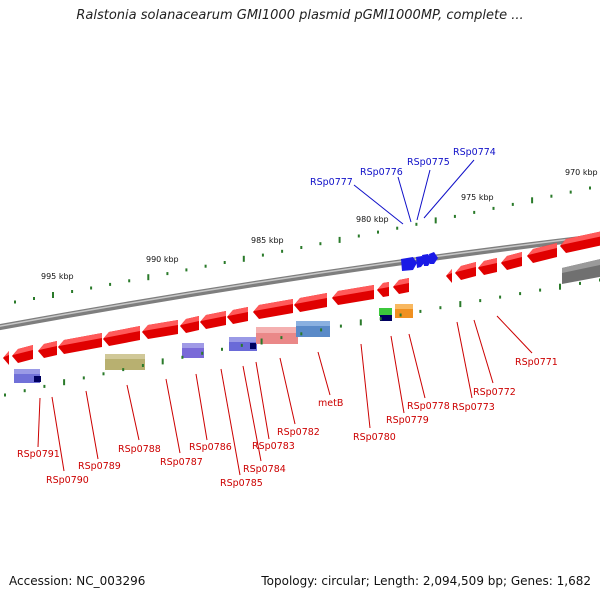 This screenshot has width=600, height=600. I want to click on gene-RSp0782-highlight, so click(273, 305).